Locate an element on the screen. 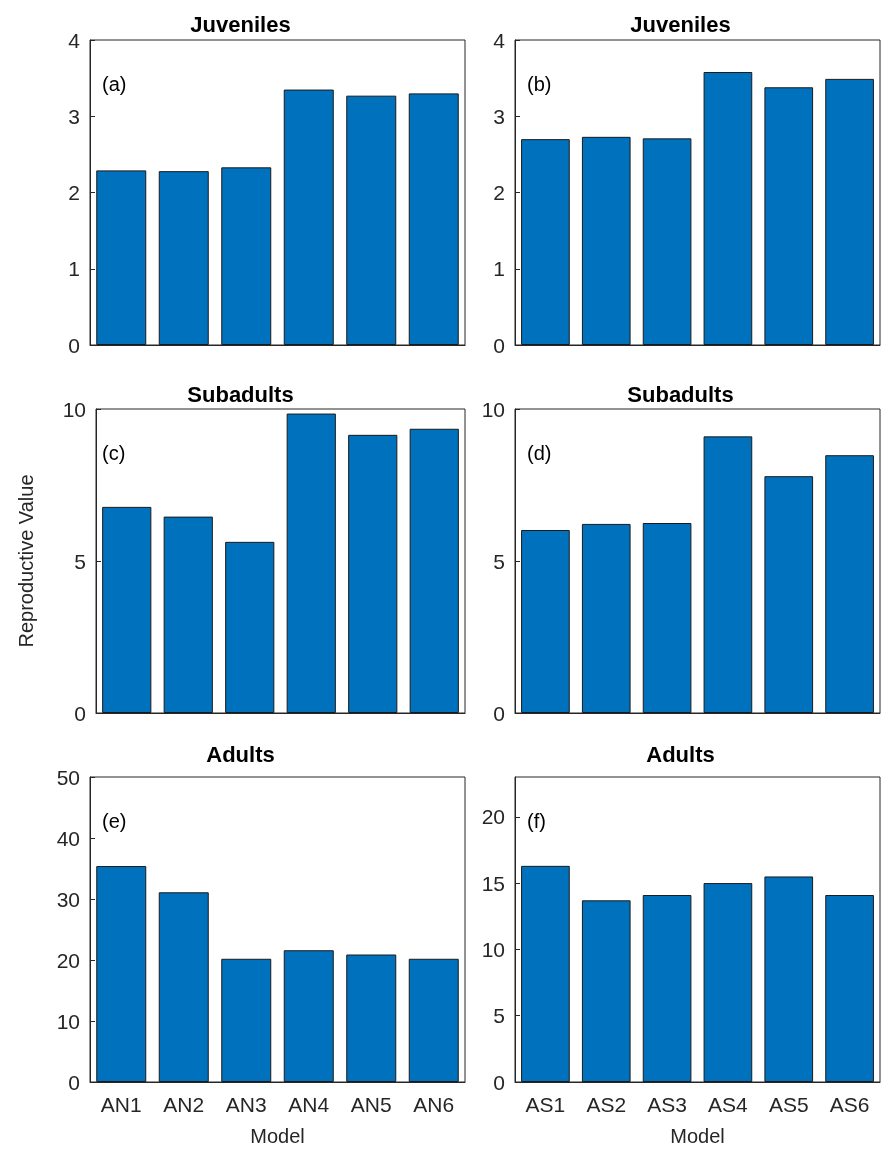 The image size is (888, 1165). x-tick-label: AN2 is located at coordinates (184, 1104).